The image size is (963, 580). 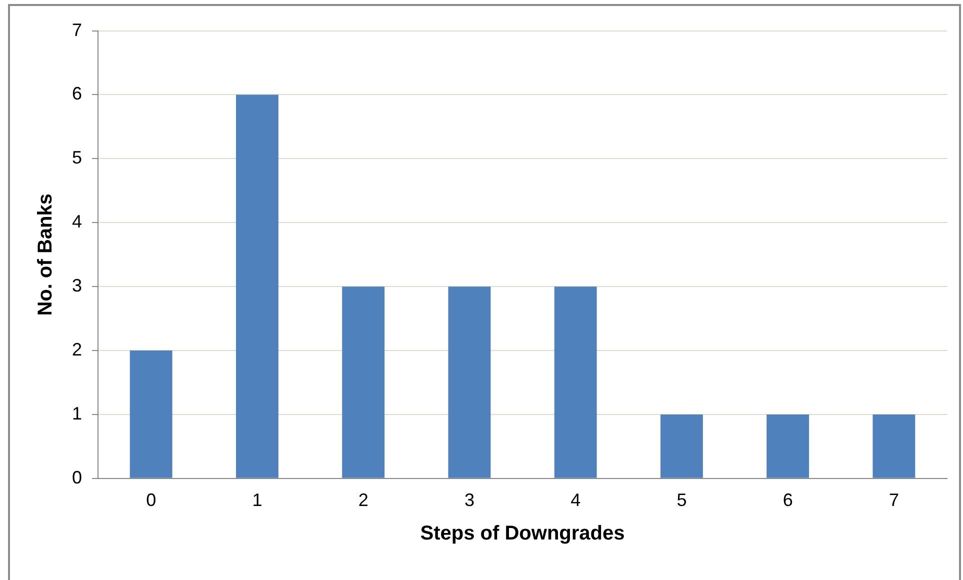 I want to click on y-axis-title: No. of Banks, so click(x=45, y=254).